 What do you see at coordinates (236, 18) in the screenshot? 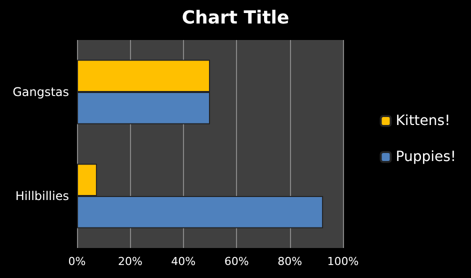
I see `chart-title: Chart Title` at bounding box center [236, 18].